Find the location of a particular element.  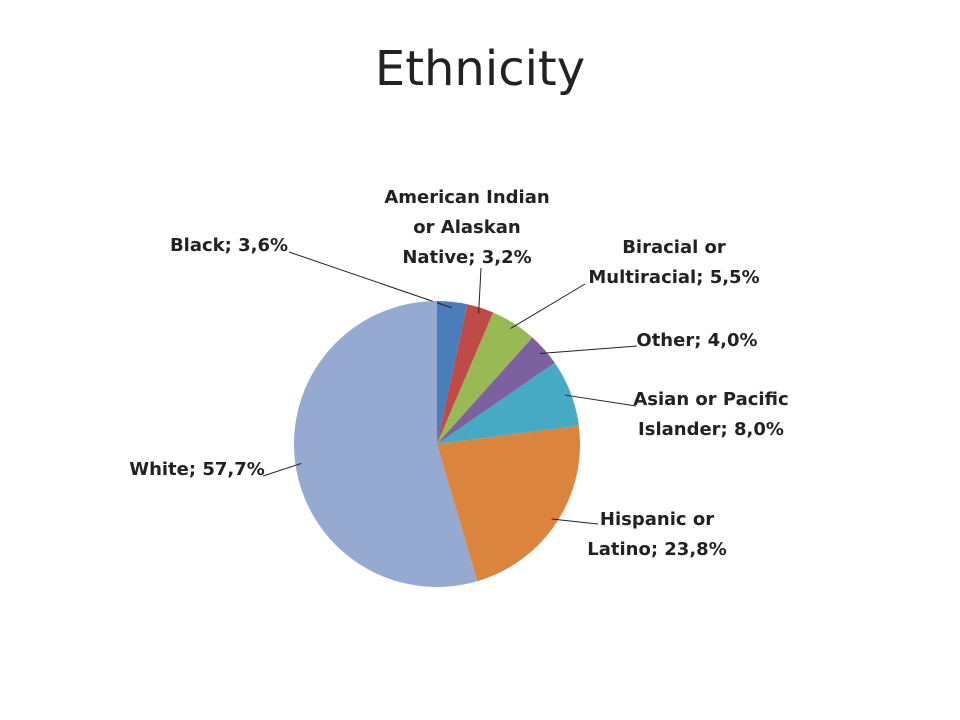

data-label: American Indian or Alaskan Native; 3,2% is located at coordinates (466, 227).